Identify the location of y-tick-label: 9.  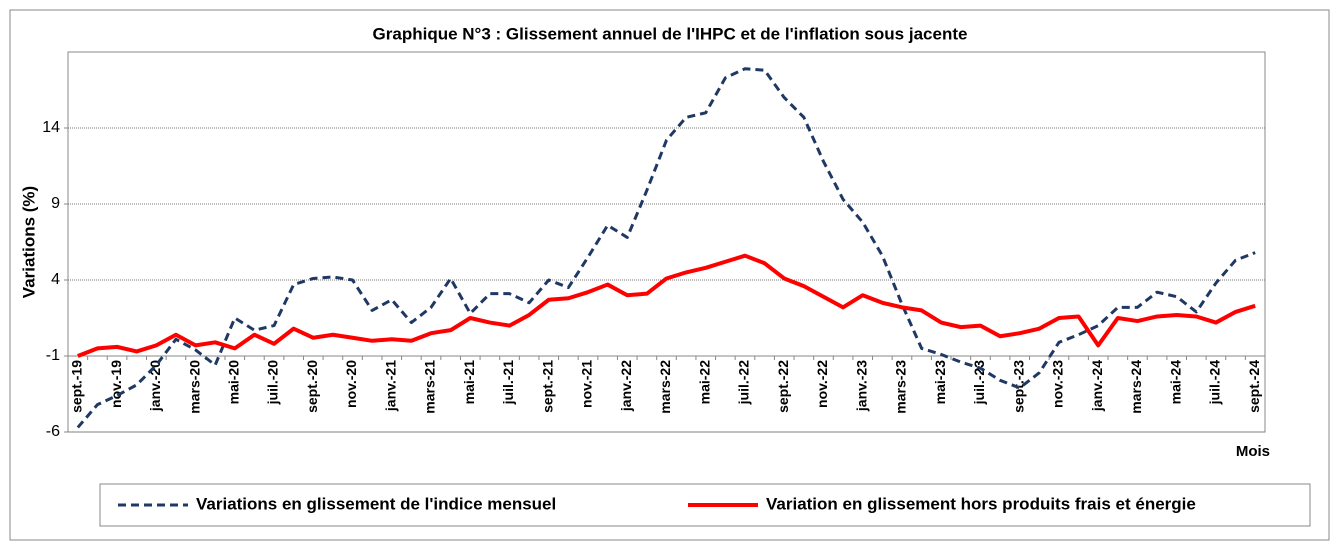
(55, 203).